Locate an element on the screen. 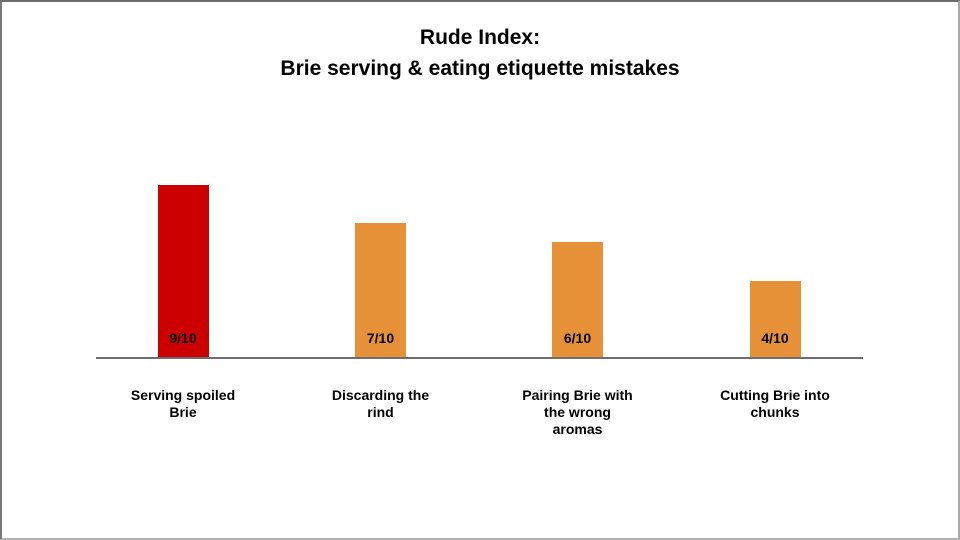  x-axis-line is located at coordinates (479, 358).